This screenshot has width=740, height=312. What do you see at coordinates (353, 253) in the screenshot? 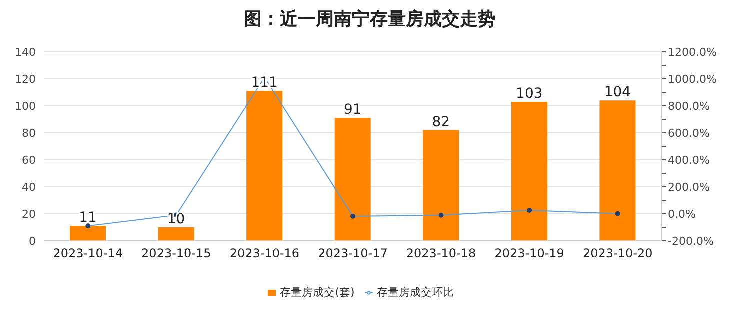
I see `x-tick-label: 2023-10-17` at bounding box center [353, 253].